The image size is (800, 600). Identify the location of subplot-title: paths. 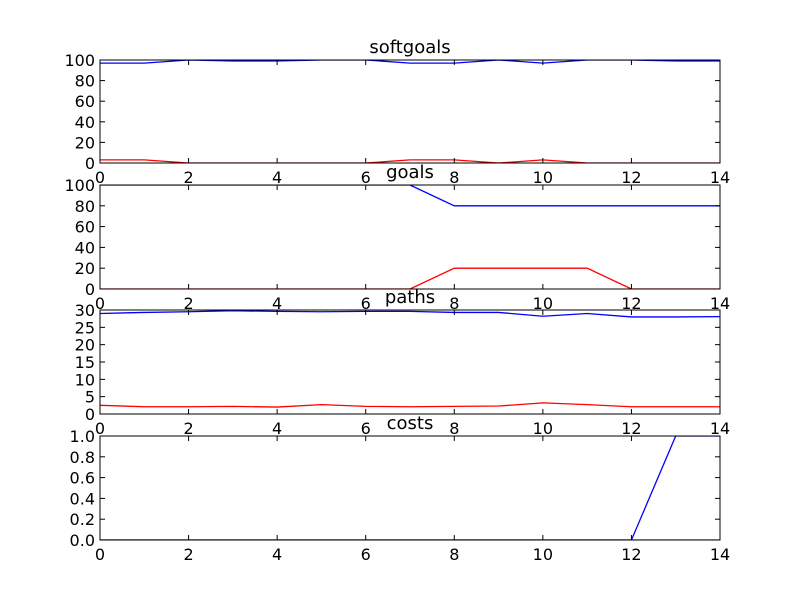
(410, 297).